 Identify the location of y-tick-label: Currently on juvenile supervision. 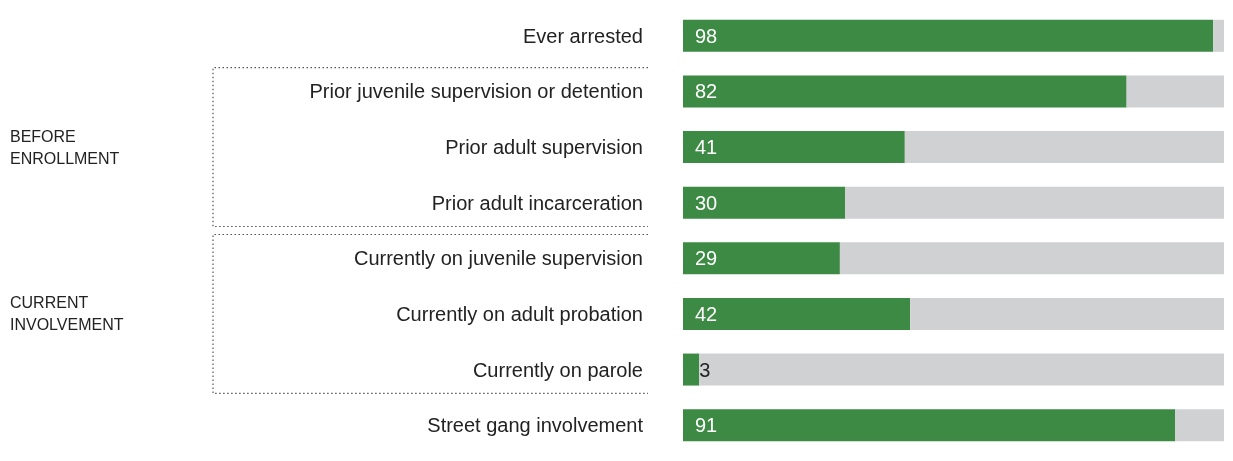
(498, 258).